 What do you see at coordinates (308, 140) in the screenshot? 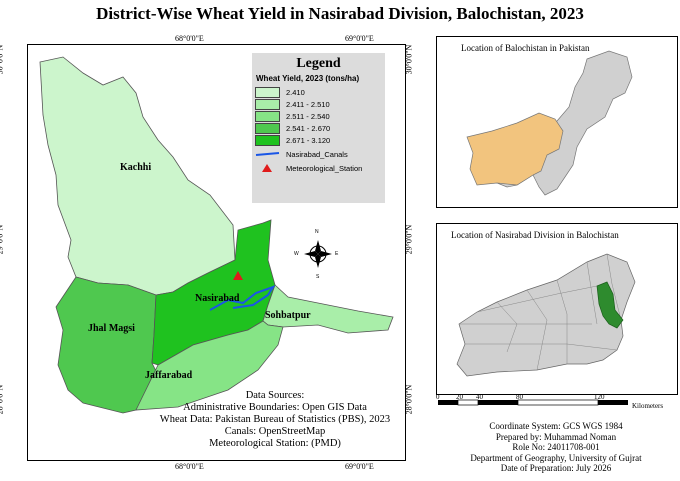
I see `legend-label: 2.671 - 3.120` at bounding box center [308, 140].